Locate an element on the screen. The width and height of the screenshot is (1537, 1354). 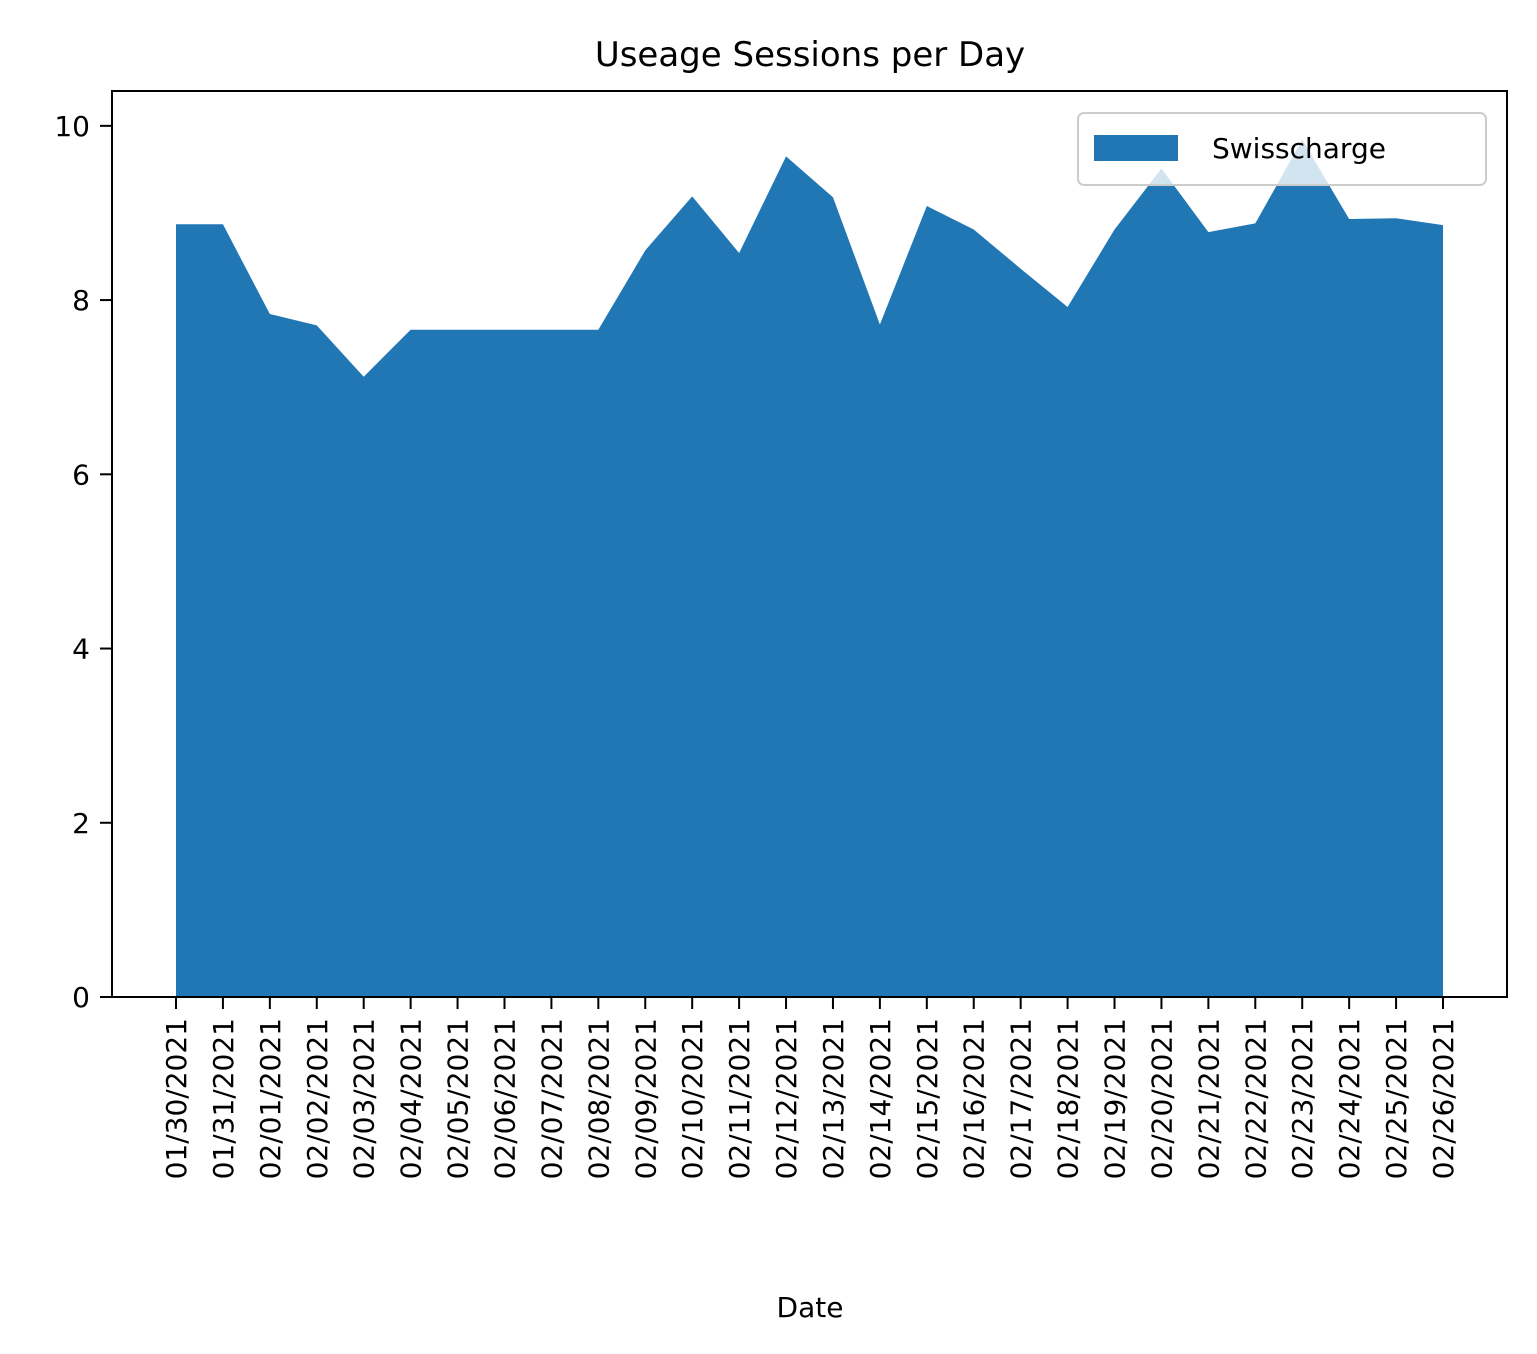
x-tick-label: 02/08/2021 is located at coordinates (598, 1098).